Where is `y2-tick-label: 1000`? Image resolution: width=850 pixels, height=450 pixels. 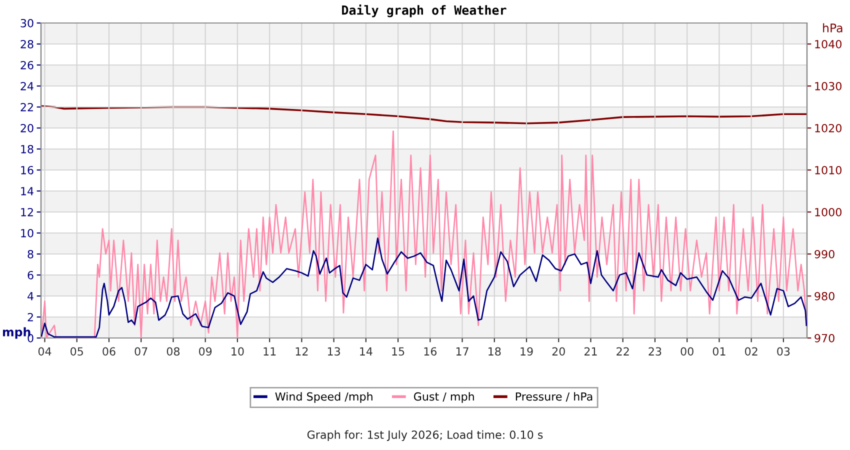 y2-tick-label: 1000 is located at coordinates (828, 212).